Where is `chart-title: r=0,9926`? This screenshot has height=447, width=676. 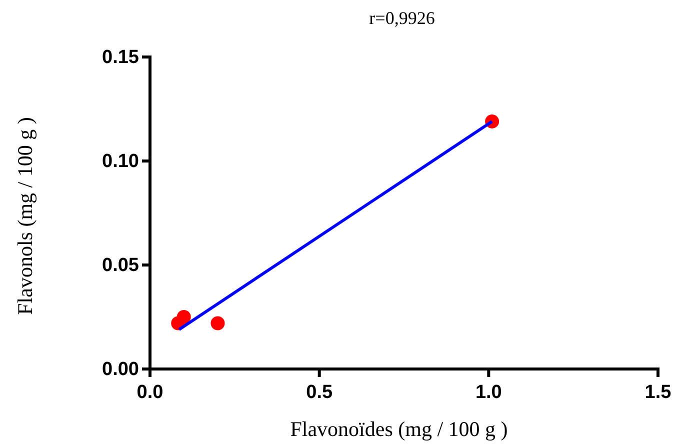 chart-title: r=0,9926 is located at coordinates (402, 18).